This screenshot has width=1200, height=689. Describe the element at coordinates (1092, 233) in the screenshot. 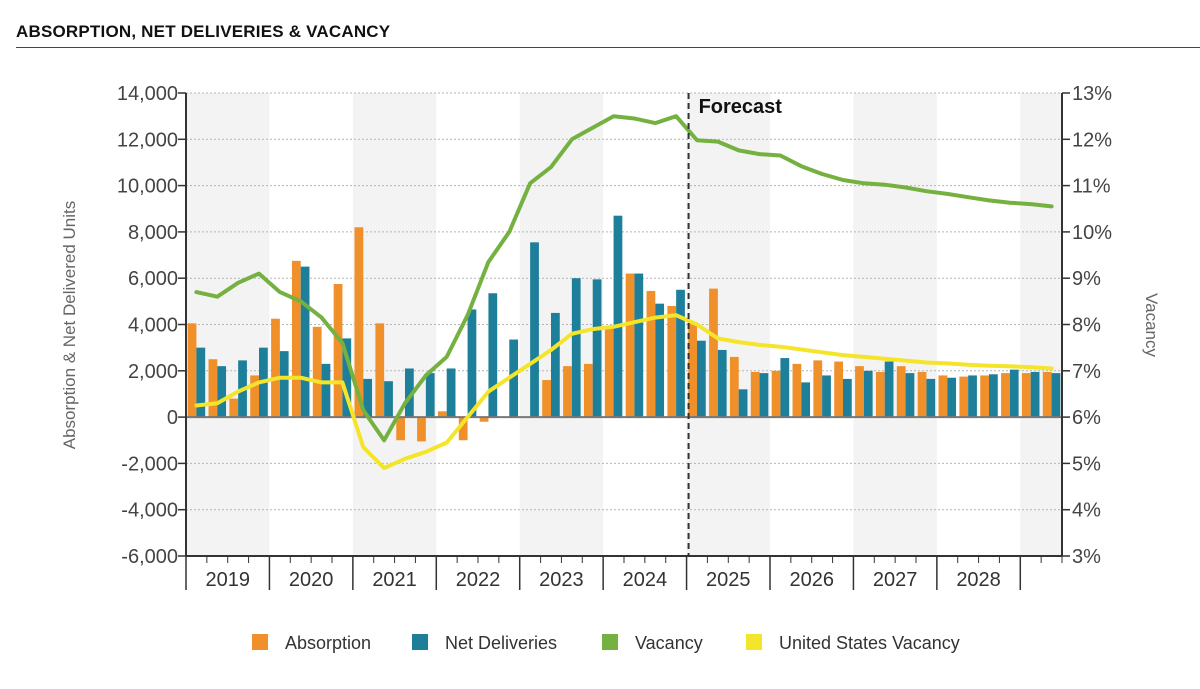

I see `y2-tick-label: 10%` at that location.